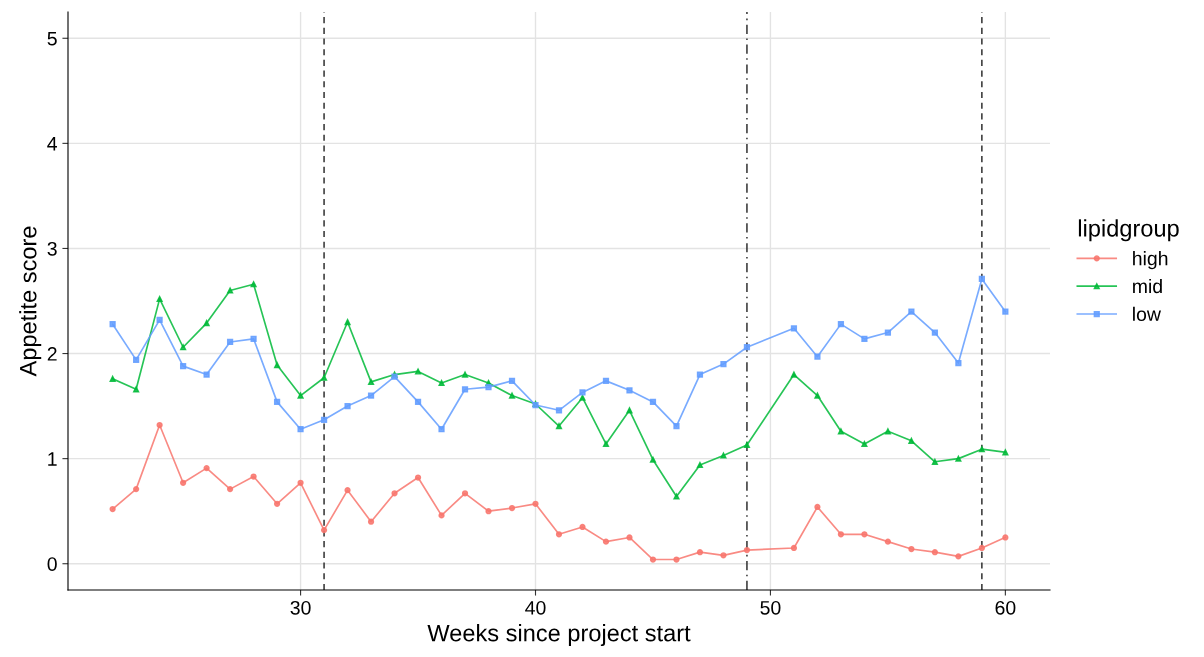  I want to click on y-tick-label: 0, so click(52, 564).